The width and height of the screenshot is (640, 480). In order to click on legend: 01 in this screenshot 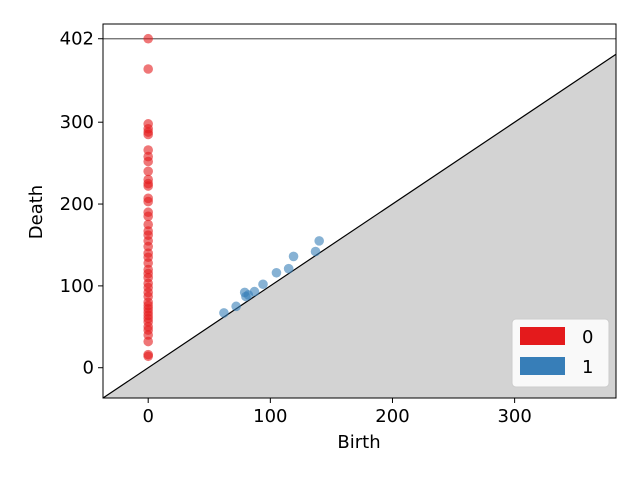, I will do `click(560, 353)`.